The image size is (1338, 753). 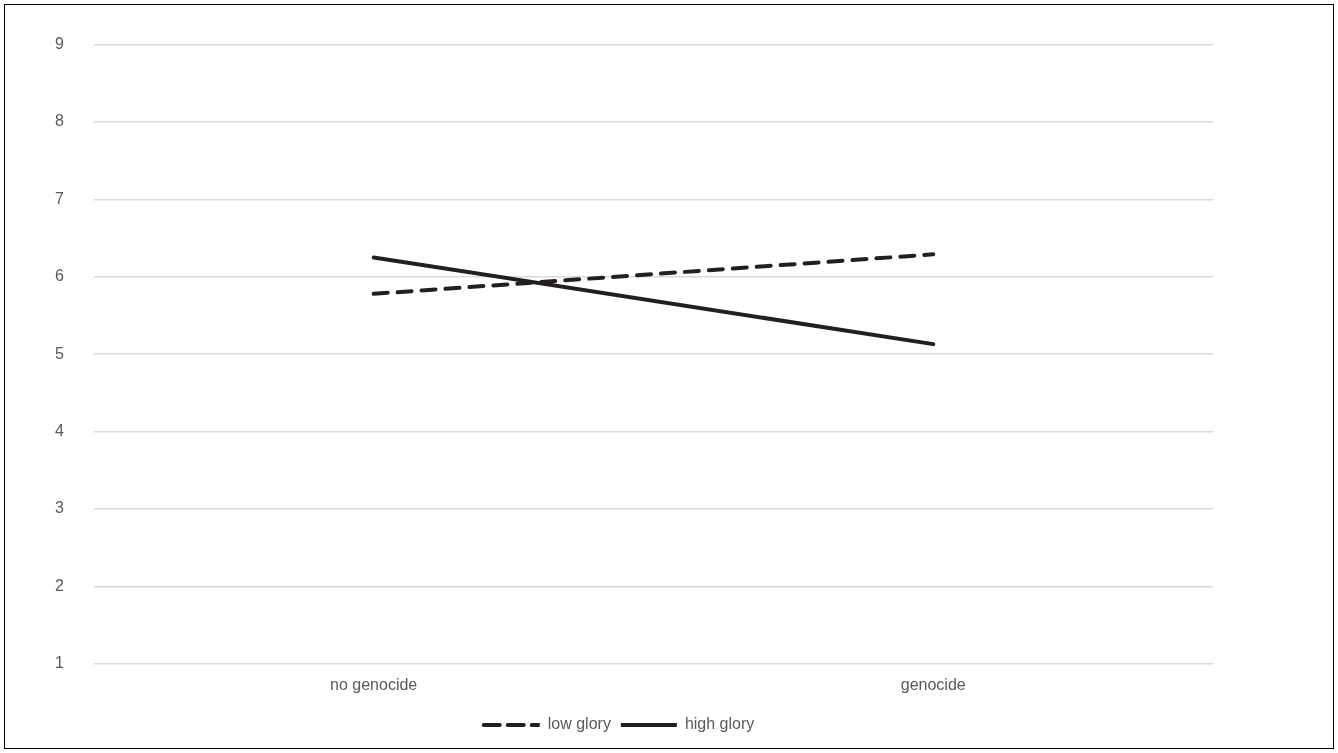 What do you see at coordinates (719, 724) in the screenshot?
I see `legend-label: high glory` at bounding box center [719, 724].